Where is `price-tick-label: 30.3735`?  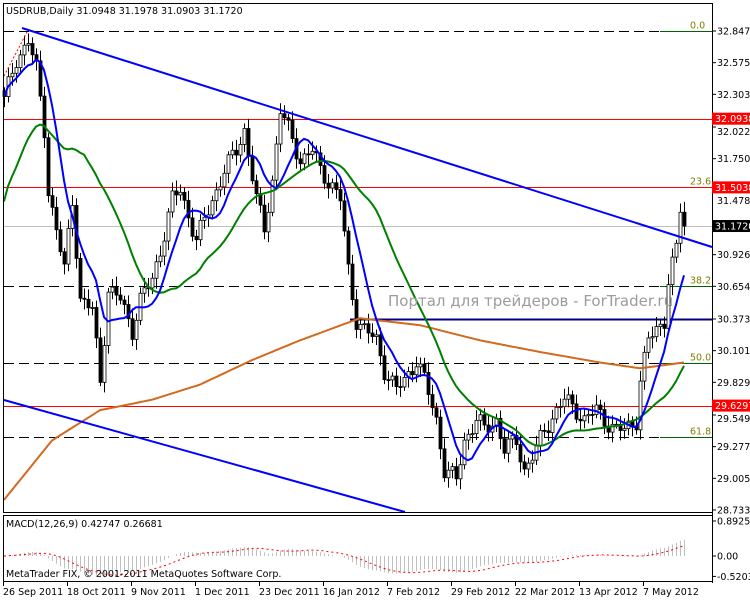 price-tick-label: 30.3735 is located at coordinates (733, 319).